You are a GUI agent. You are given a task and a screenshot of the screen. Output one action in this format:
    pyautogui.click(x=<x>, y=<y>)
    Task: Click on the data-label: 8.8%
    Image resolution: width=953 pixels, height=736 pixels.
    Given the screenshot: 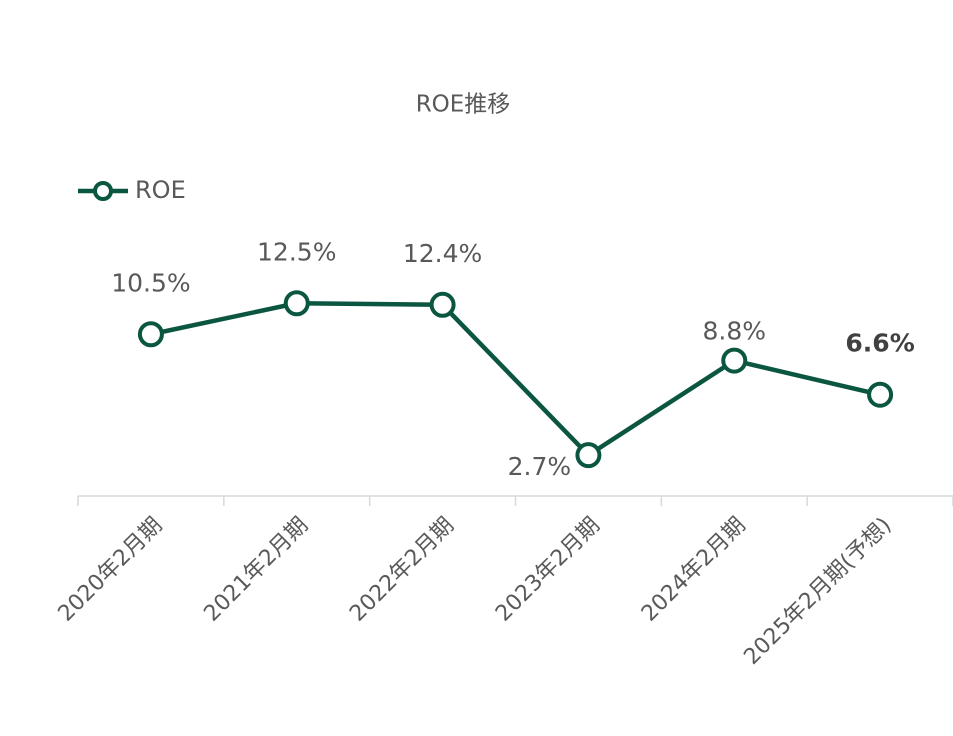 What is the action you would take?
    pyautogui.click(x=734, y=331)
    